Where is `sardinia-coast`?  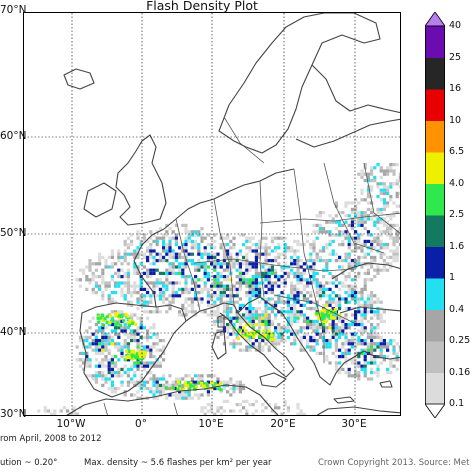 sardinia-coast is located at coordinates (219, 345).